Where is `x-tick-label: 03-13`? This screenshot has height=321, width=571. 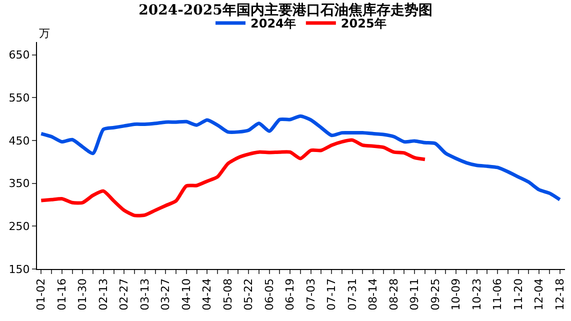 x-tick-label: 03-13 is located at coordinates (145, 294).